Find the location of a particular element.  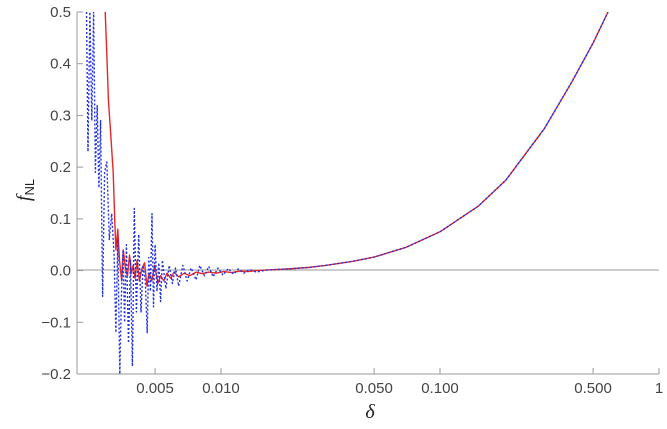

y-tick-label: −0.1 is located at coordinates (56, 322).